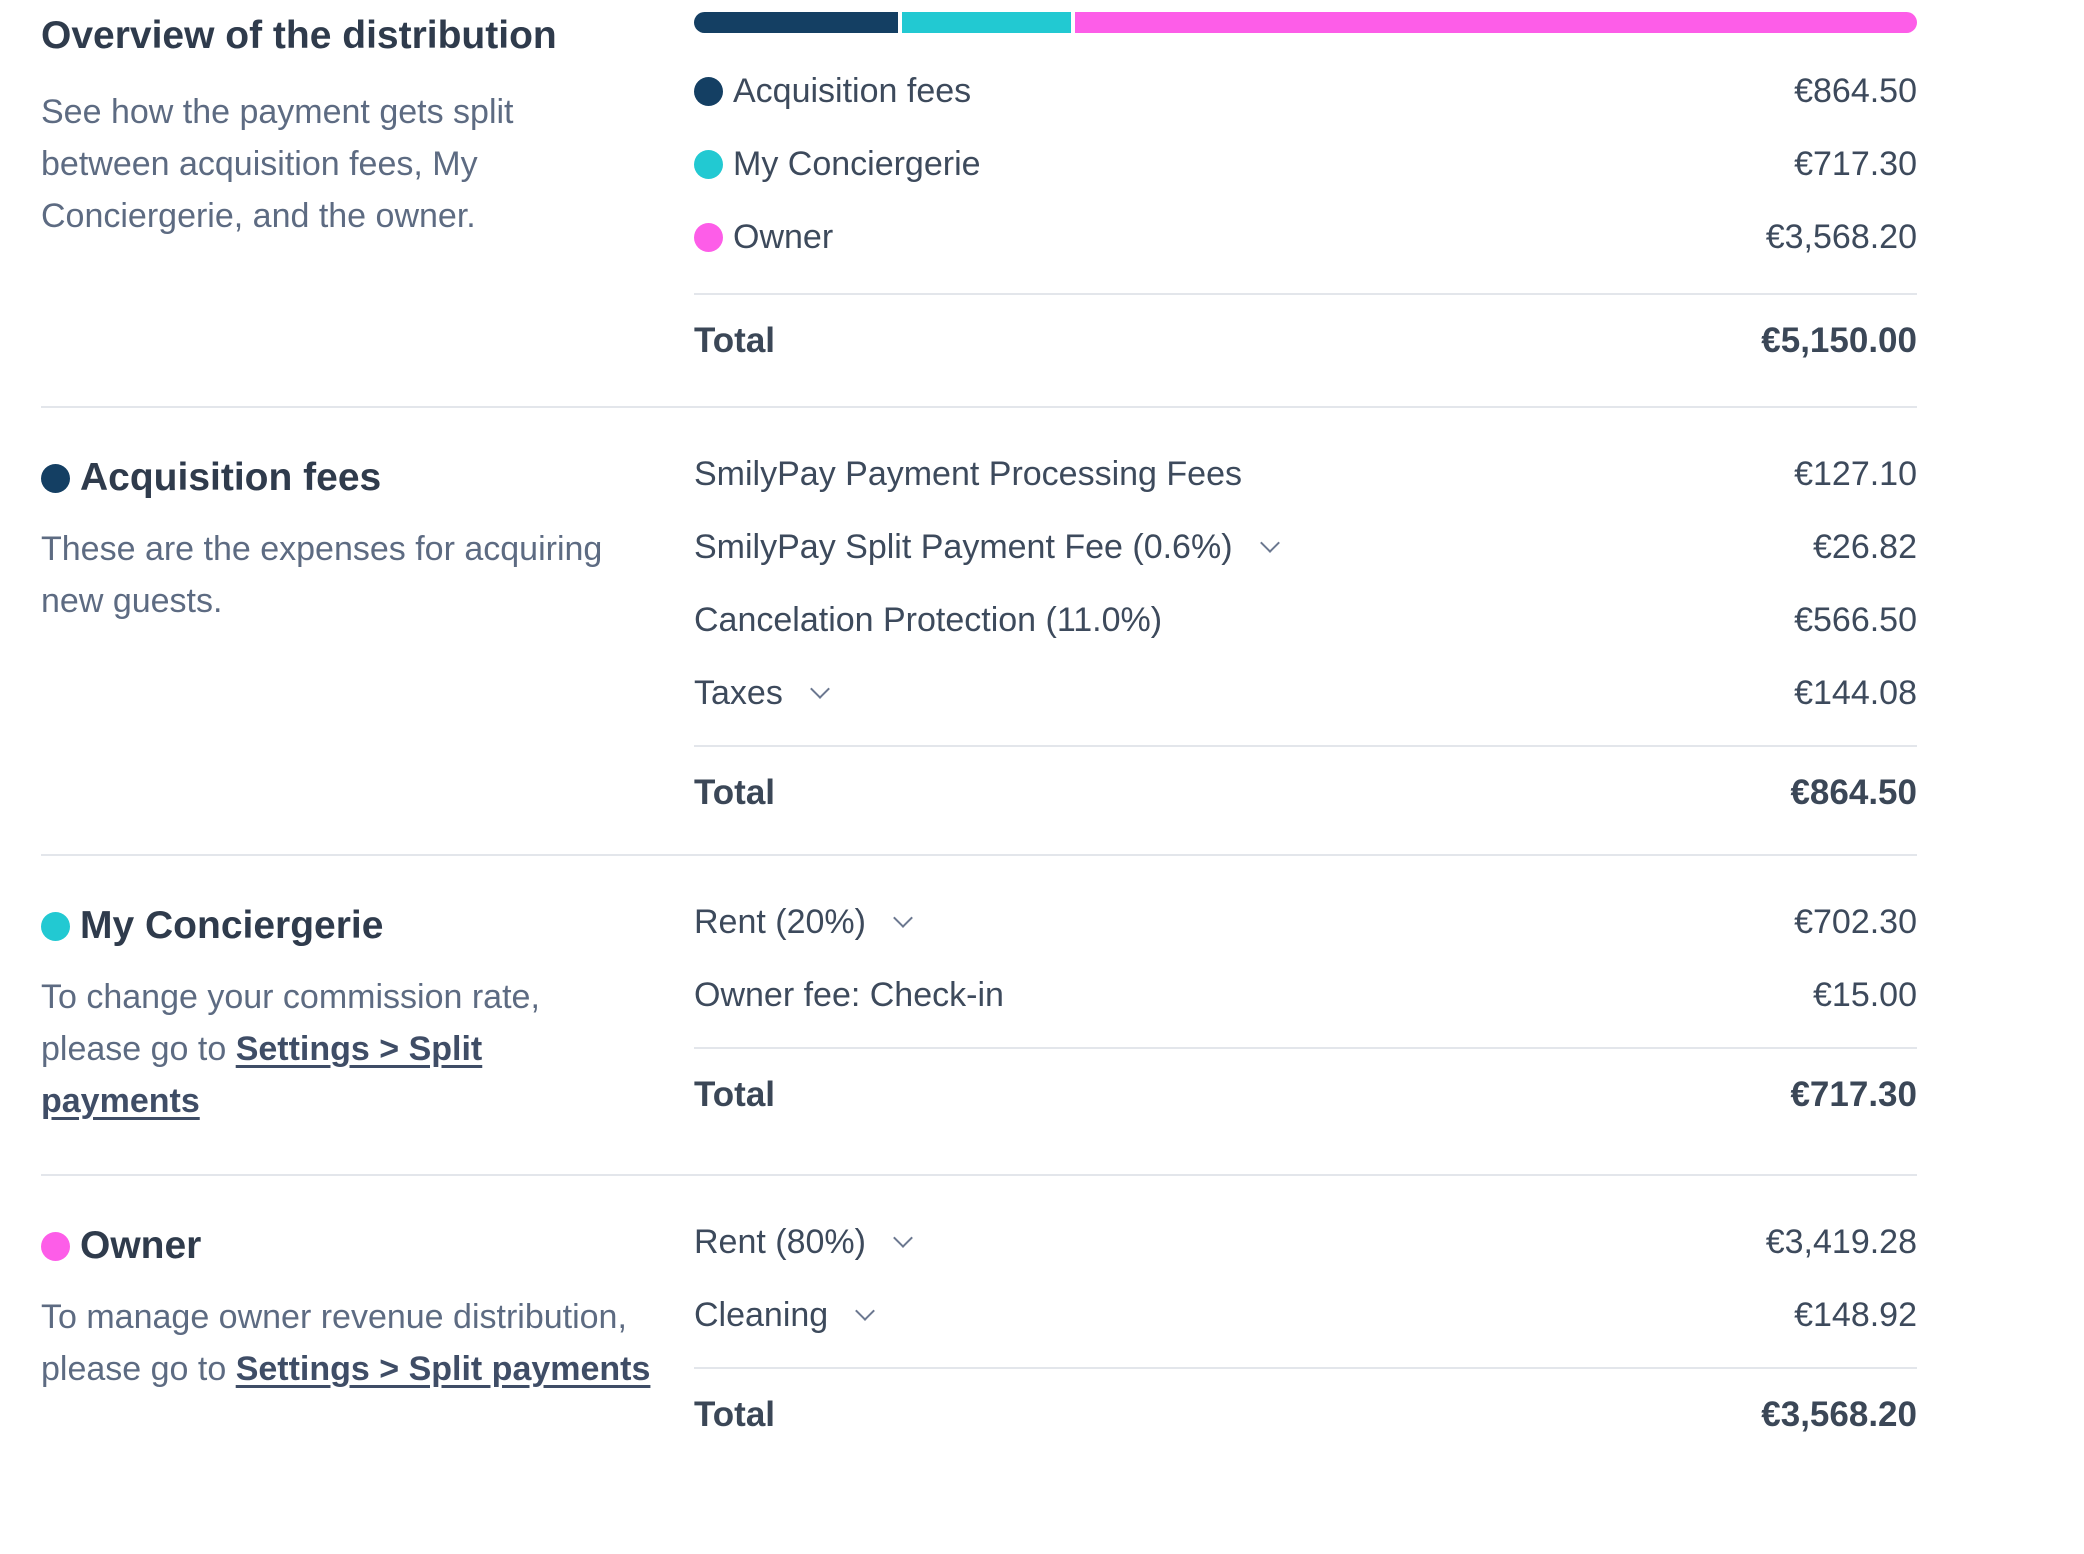 The width and height of the screenshot is (2084, 1554). I want to click on distribution-bar-owner, so click(1496, 22).